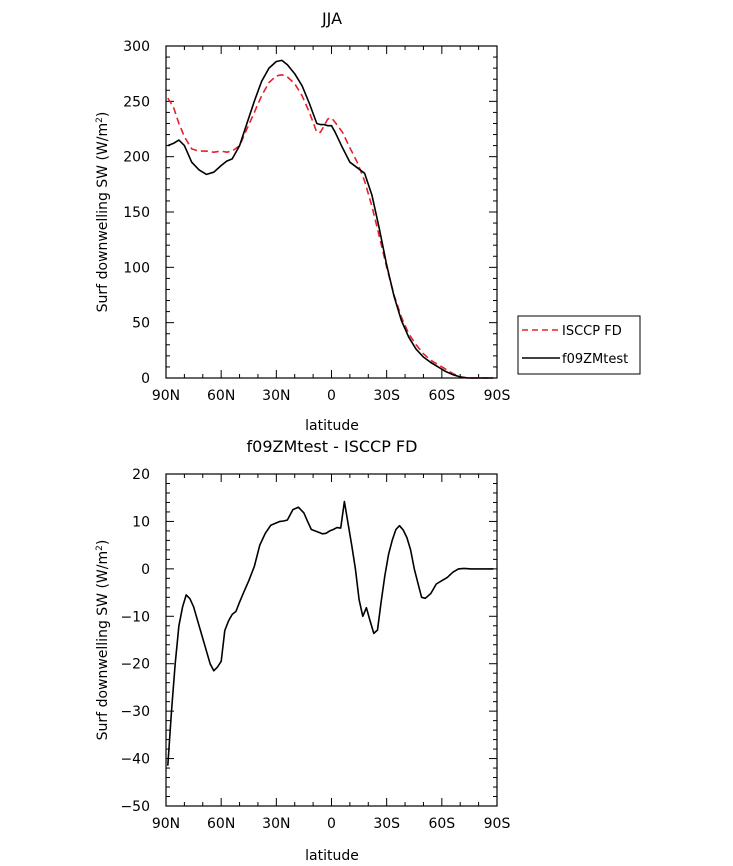  What do you see at coordinates (145, 379) in the screenshot?
I see `top-chart-y-tick-label: 0` at bounding box center [145, 379].